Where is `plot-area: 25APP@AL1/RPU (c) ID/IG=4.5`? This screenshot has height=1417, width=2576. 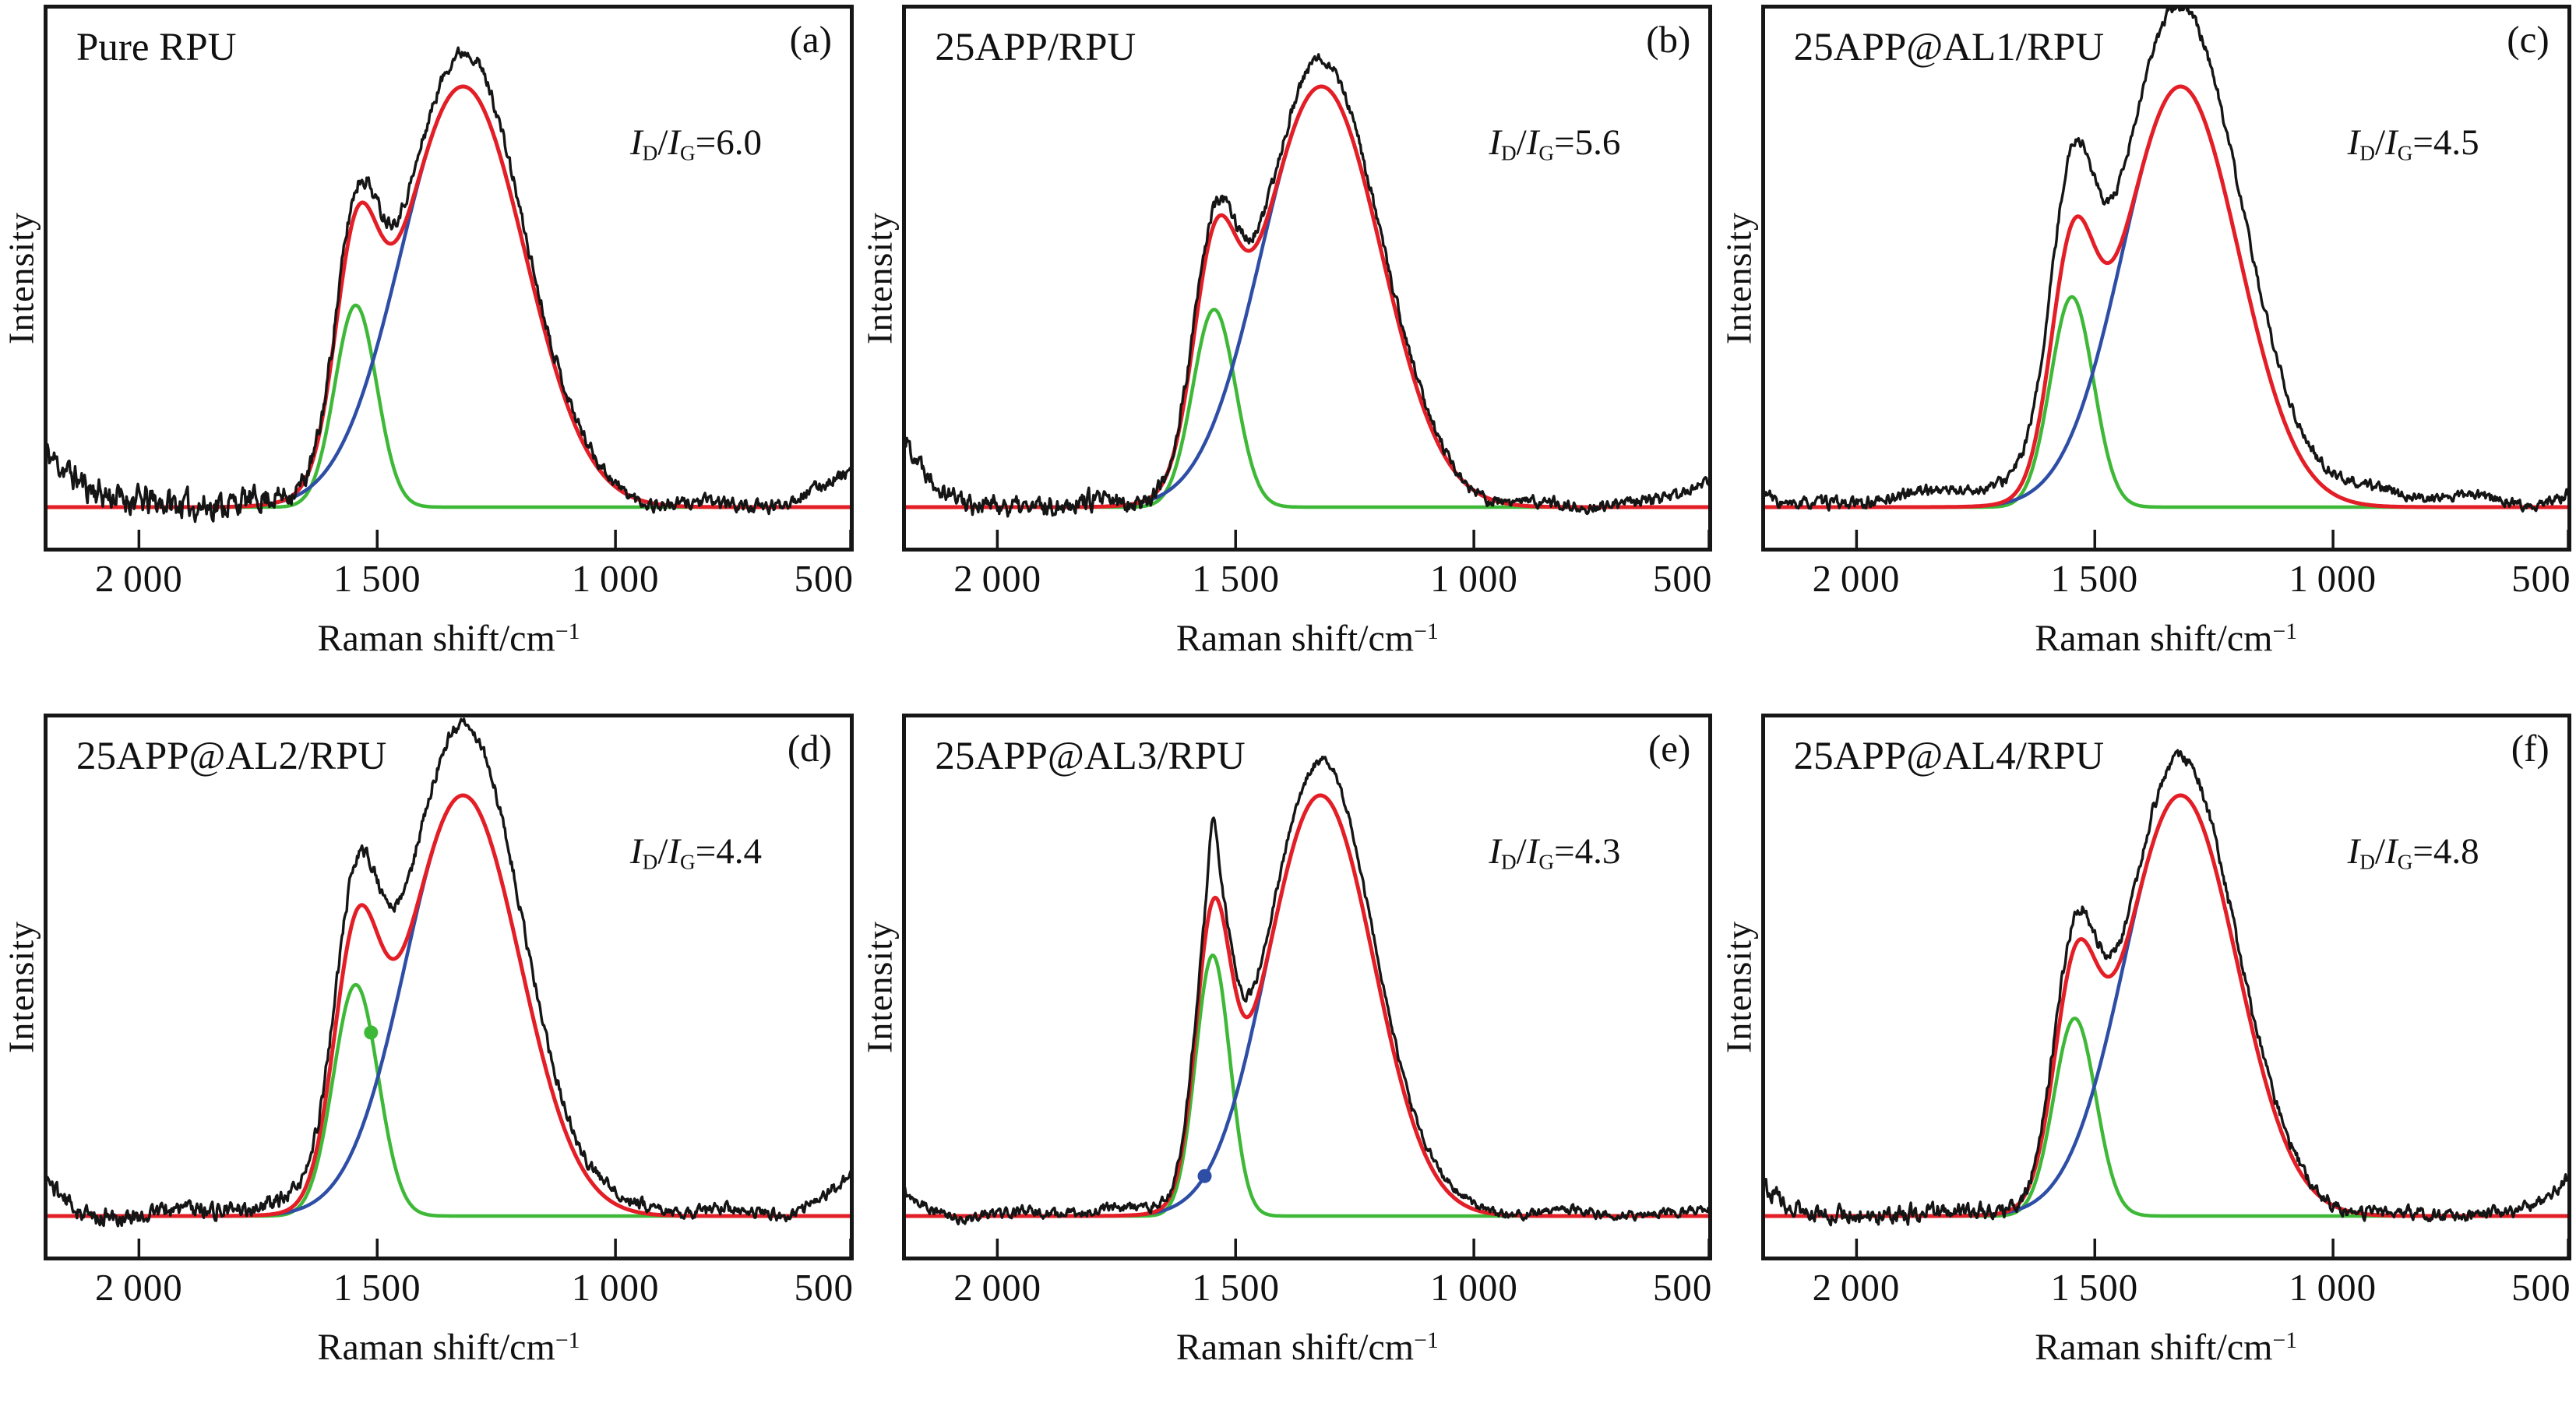
plot-area: 25APP@AL1/RPU (c) ID/IG=4.5 is located at coordinates (2165, 278).